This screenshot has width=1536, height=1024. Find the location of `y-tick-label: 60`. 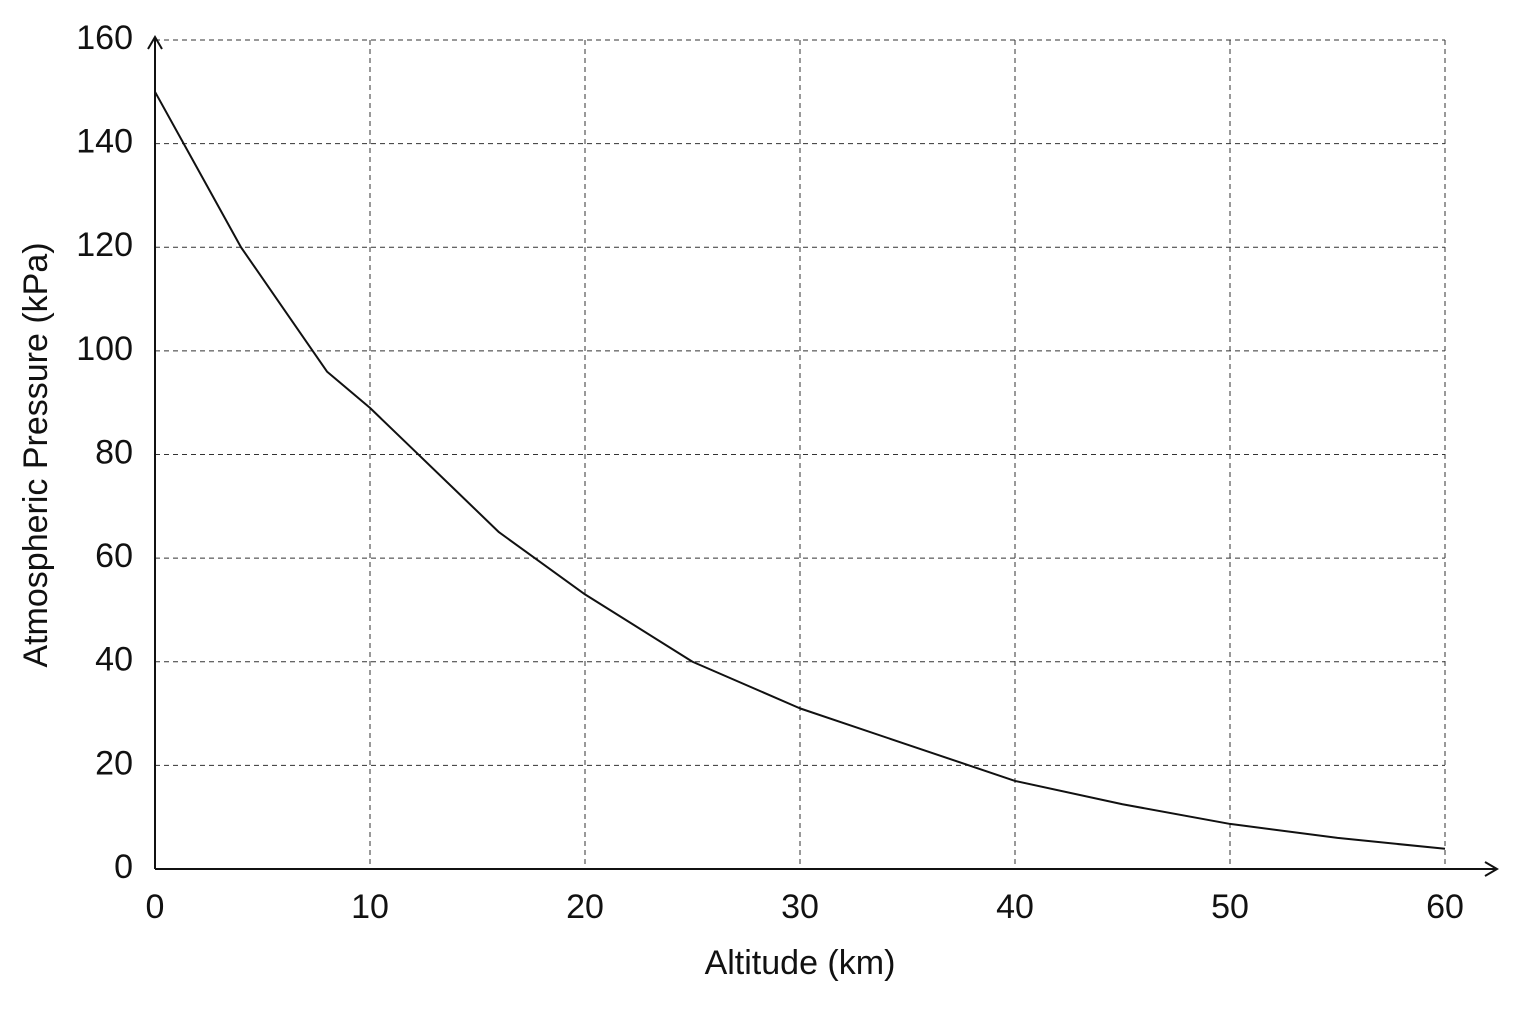

y-tick-label: 60 is located at coordinates (114, 556).